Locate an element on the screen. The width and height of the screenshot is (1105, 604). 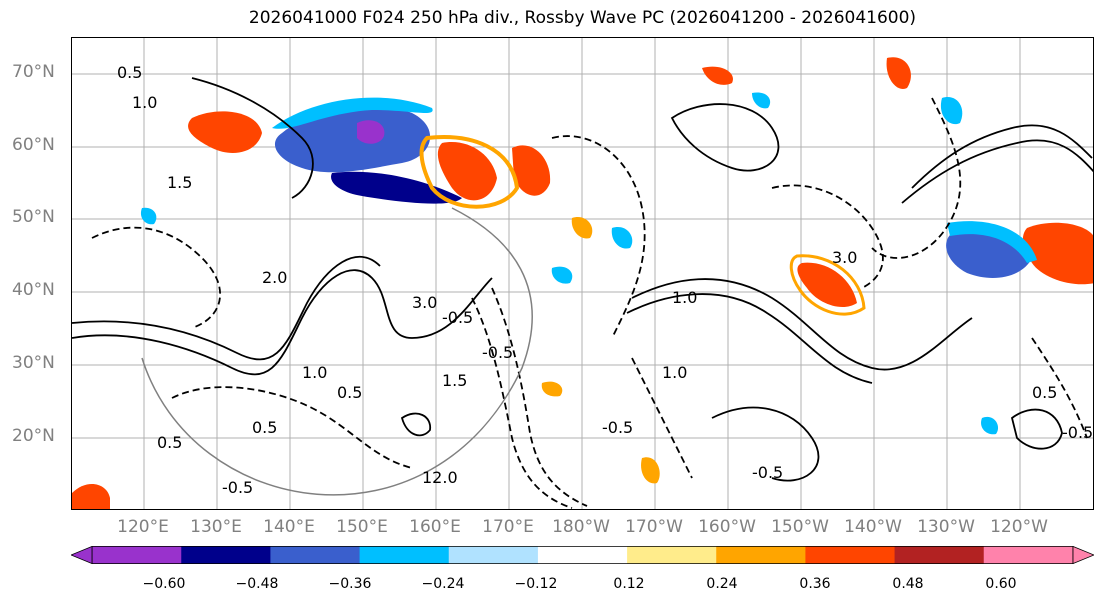
longitude-label: 170°W is located at coordinates (654, 527).